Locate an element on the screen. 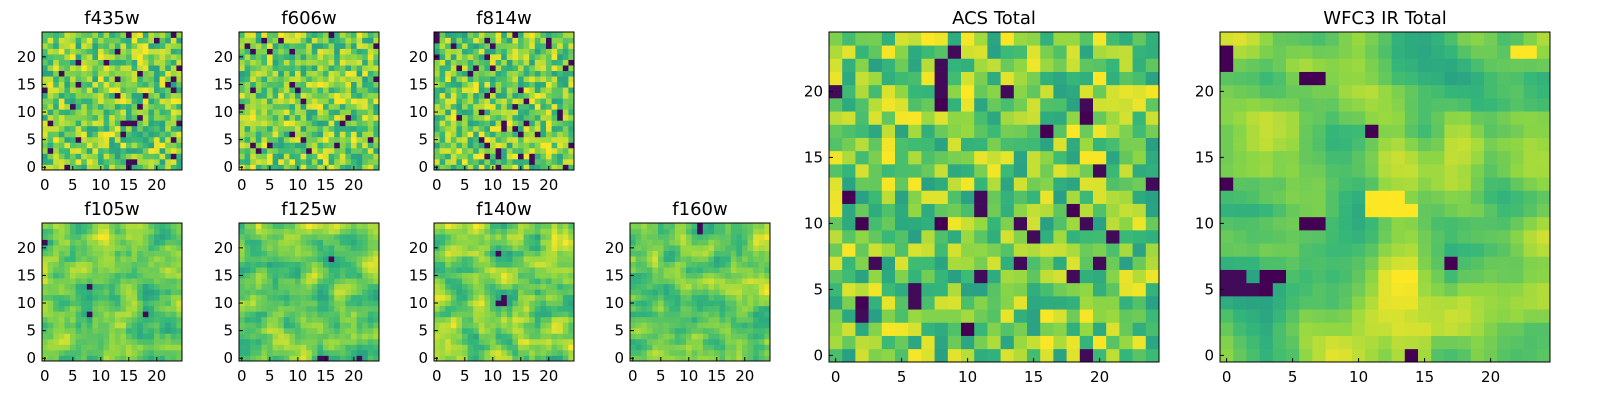  y-tick-label: 0 is located at coordinates (31, 358).